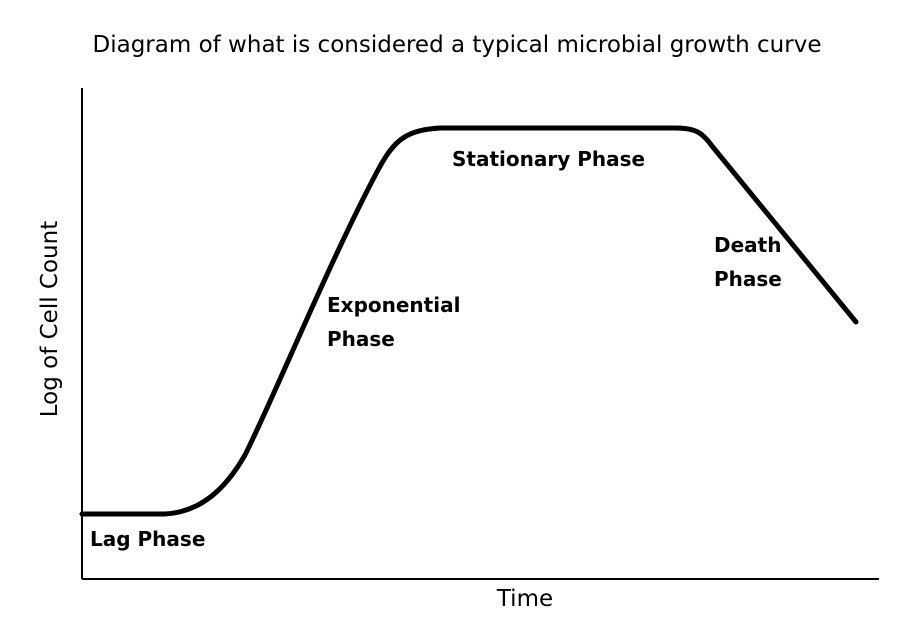 Image resolution: width=914 pixels, height=623 pixels. I want to click on exponential-phase-label: Exponential Phase, so click(393, 322).